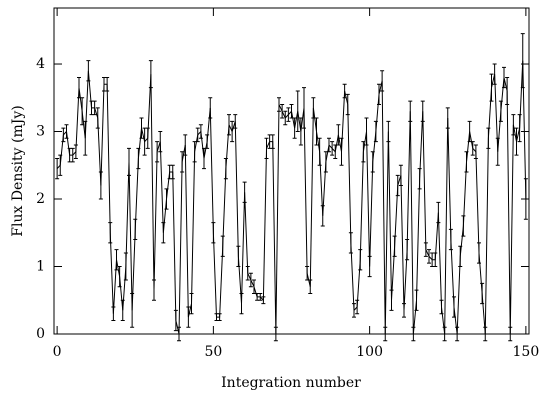 This screenshot has height=395, width=541. Describe the element at coordinates (40, 199) in the screenshot. I see `y-tick-label: 2` at that location.